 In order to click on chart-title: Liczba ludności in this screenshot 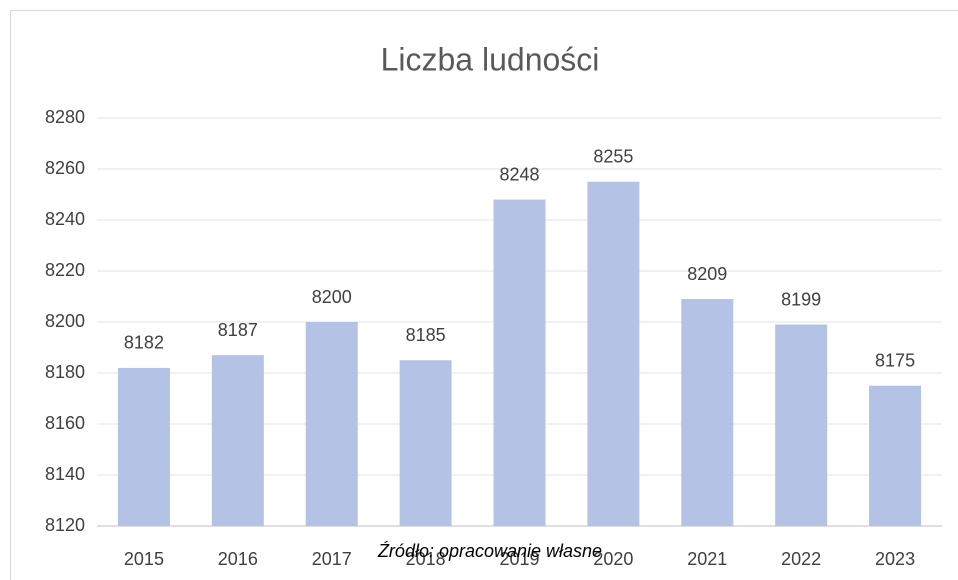, I will do `click(490, 59)`.